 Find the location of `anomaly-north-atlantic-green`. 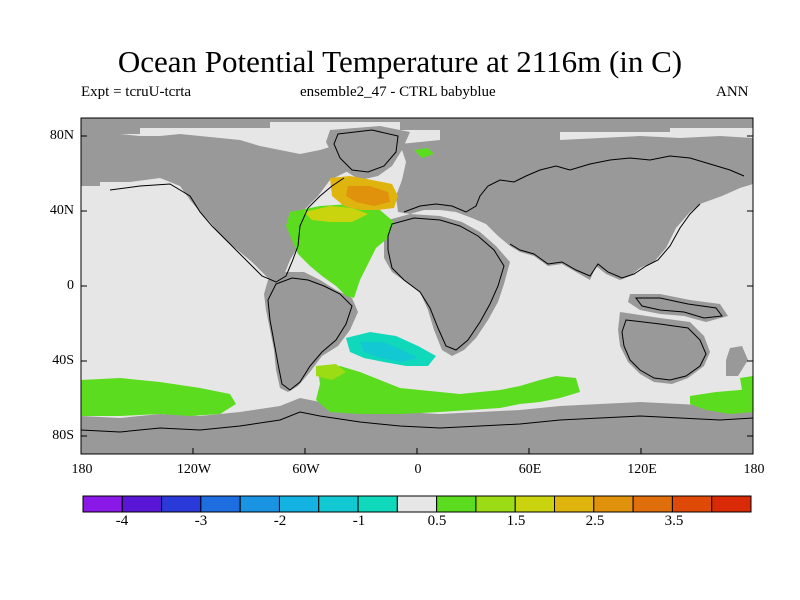

anomaly-north-atlantic-green is located at coordinates (340, 251).